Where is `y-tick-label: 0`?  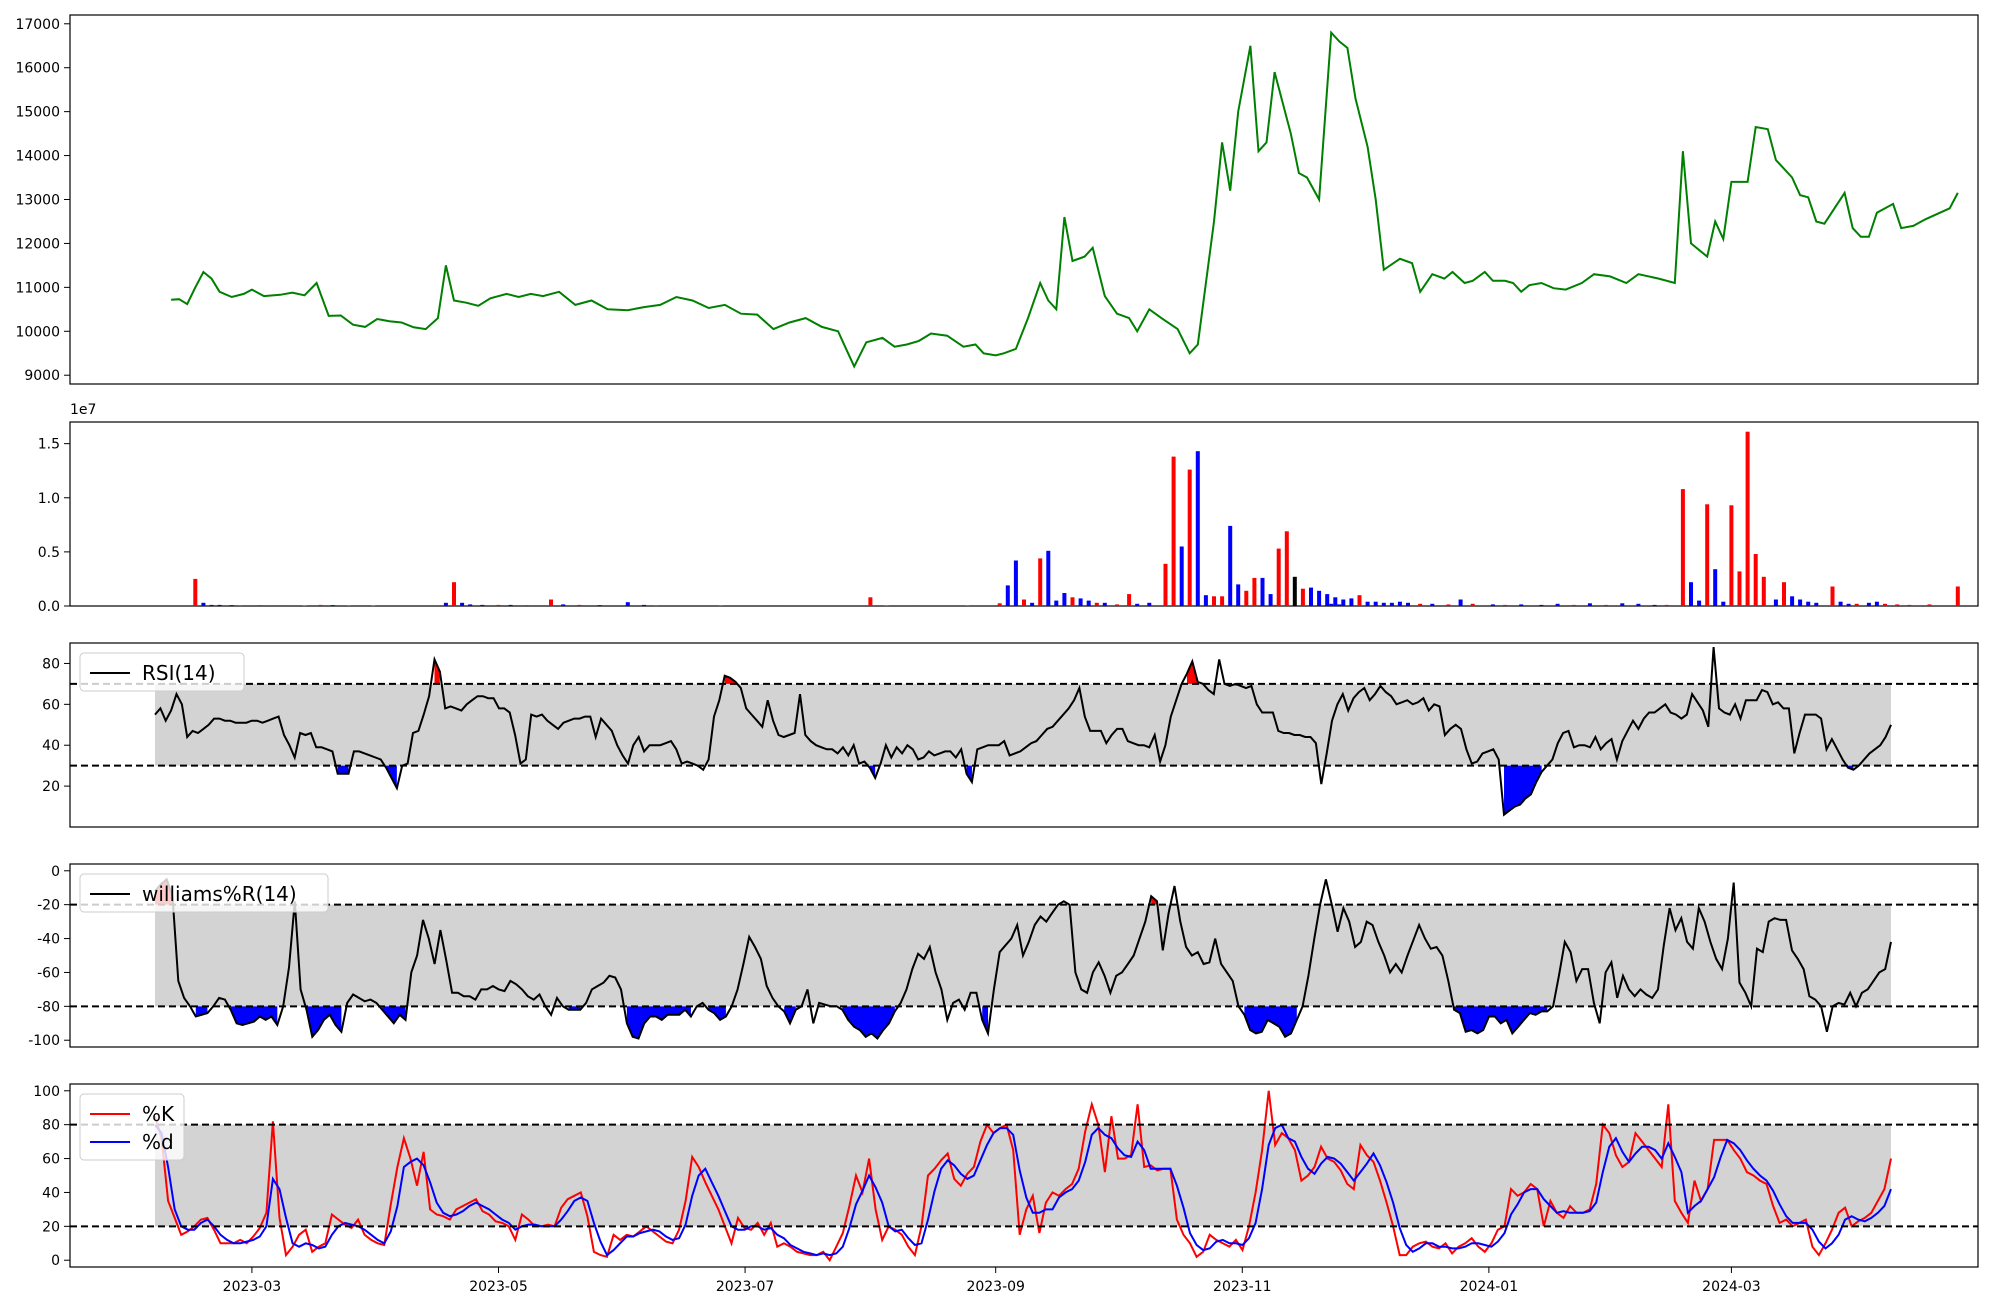
y-tick-label: 0 is located at coordinates (55, 872).